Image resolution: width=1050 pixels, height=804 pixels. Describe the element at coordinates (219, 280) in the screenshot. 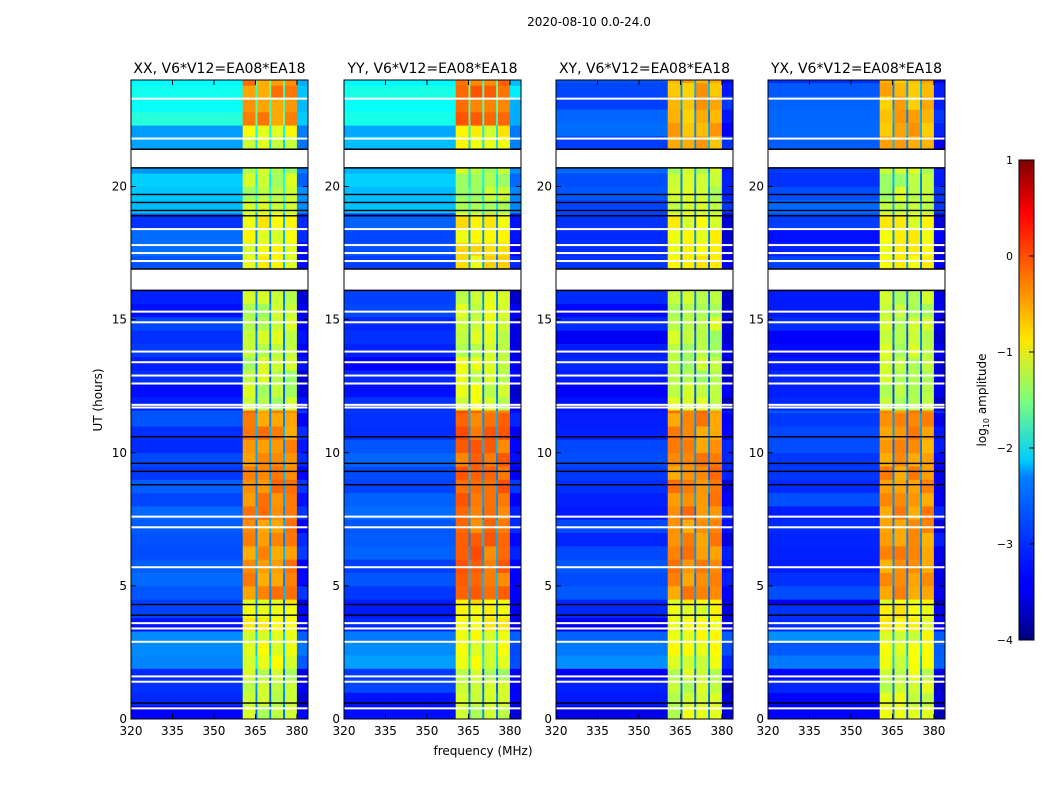

I see `flagged-gap` at that location.